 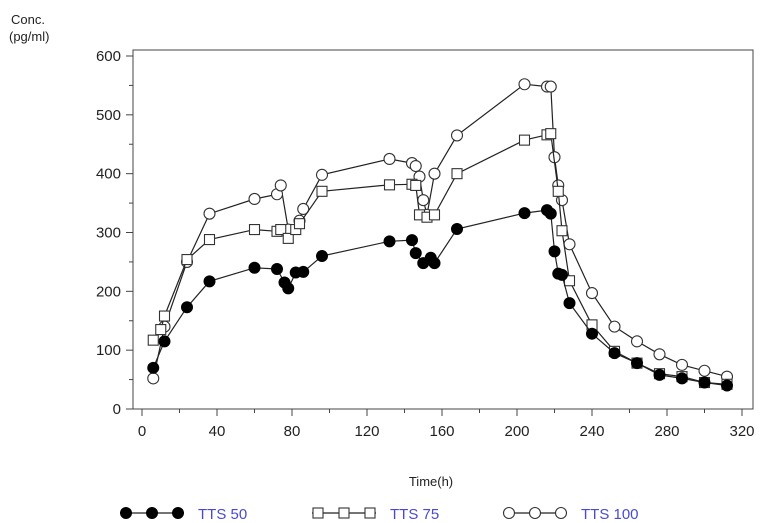 I want to click on x-tick-label: 160, so click(x=441, y=431).